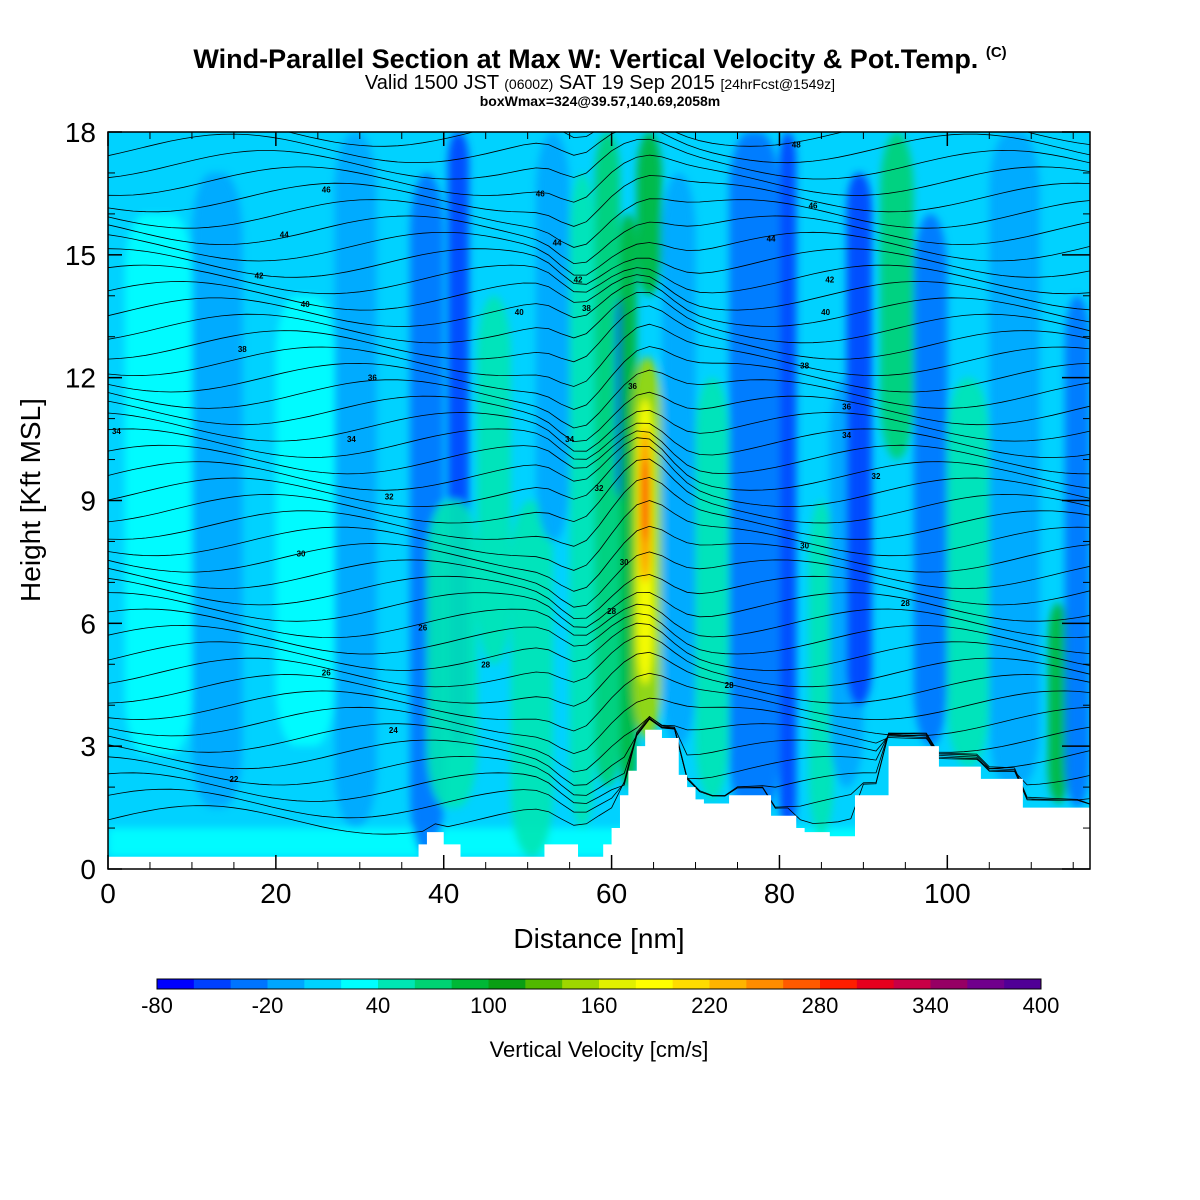  Describe the element at coordinates (599, 1049) in the screenshot. I see `colorbar-label: Vertical Velocity [cm/s]` at that location.